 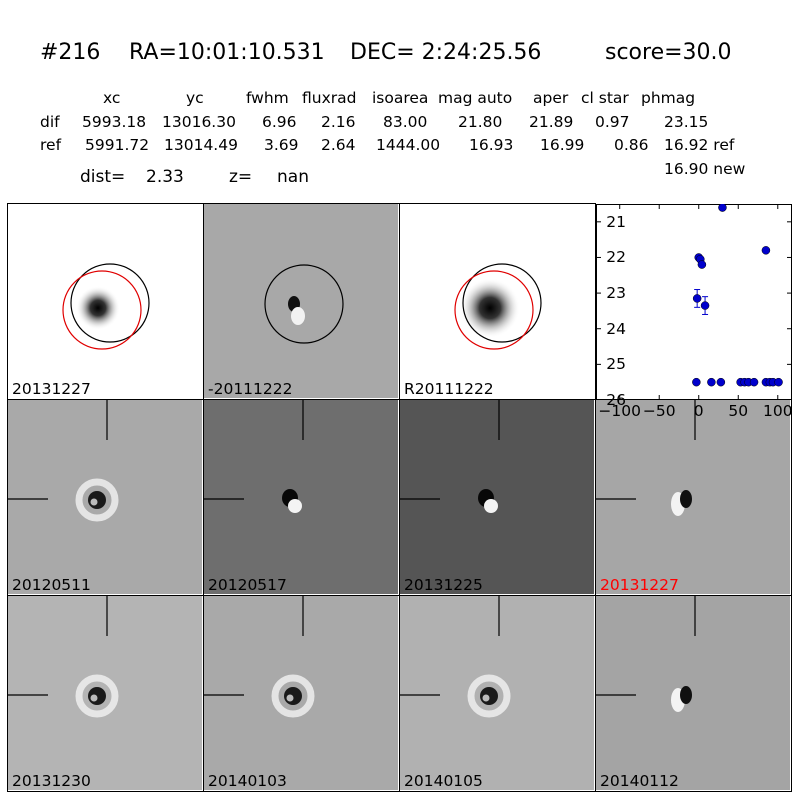 What do you see at coordinates (70, 52) in the screenshot?
I see `candidate-id: #216` at bounding box center [70, 52].